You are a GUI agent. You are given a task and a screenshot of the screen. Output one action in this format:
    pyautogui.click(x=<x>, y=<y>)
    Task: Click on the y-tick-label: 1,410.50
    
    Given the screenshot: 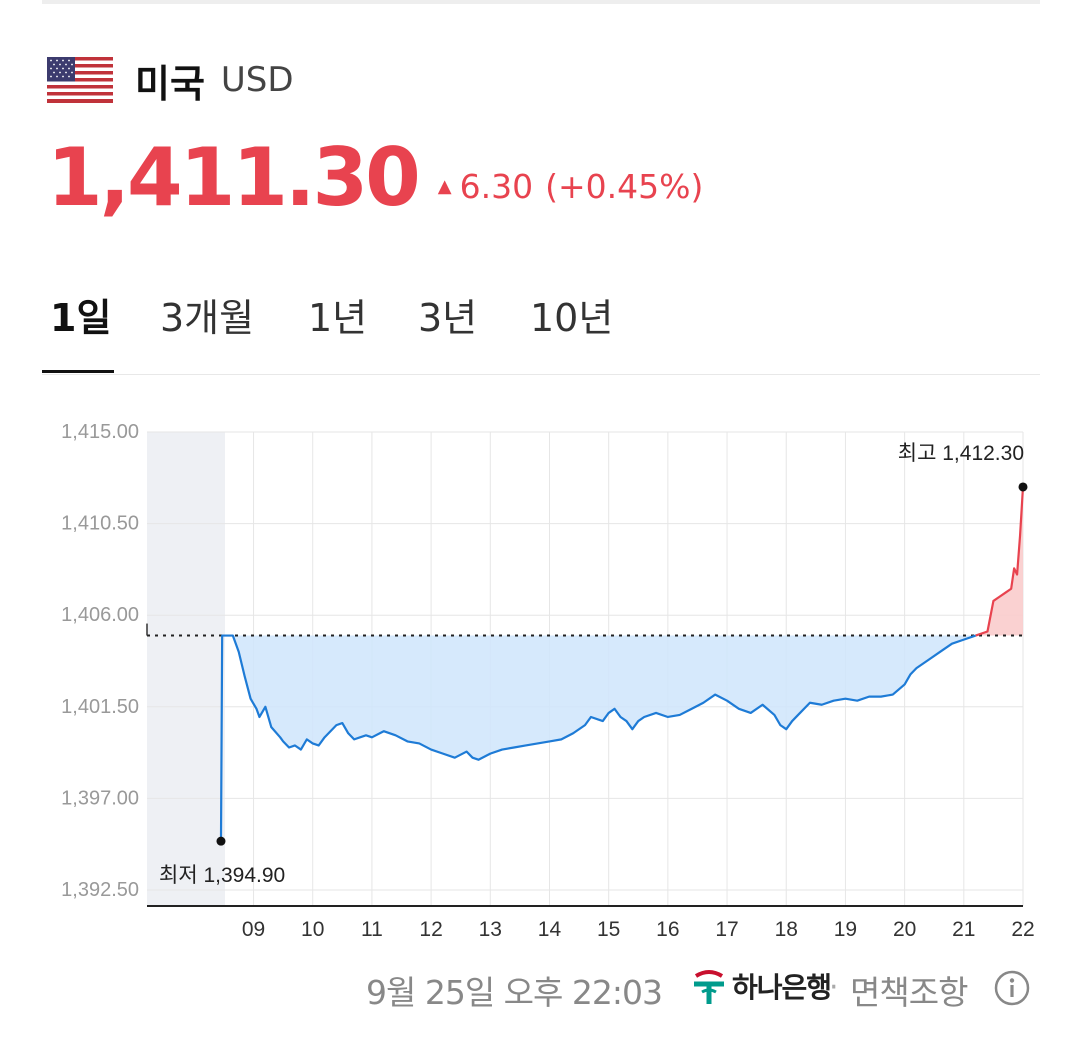 What is the action you would take?
    pyautogui.click(x=100, y=524)
    